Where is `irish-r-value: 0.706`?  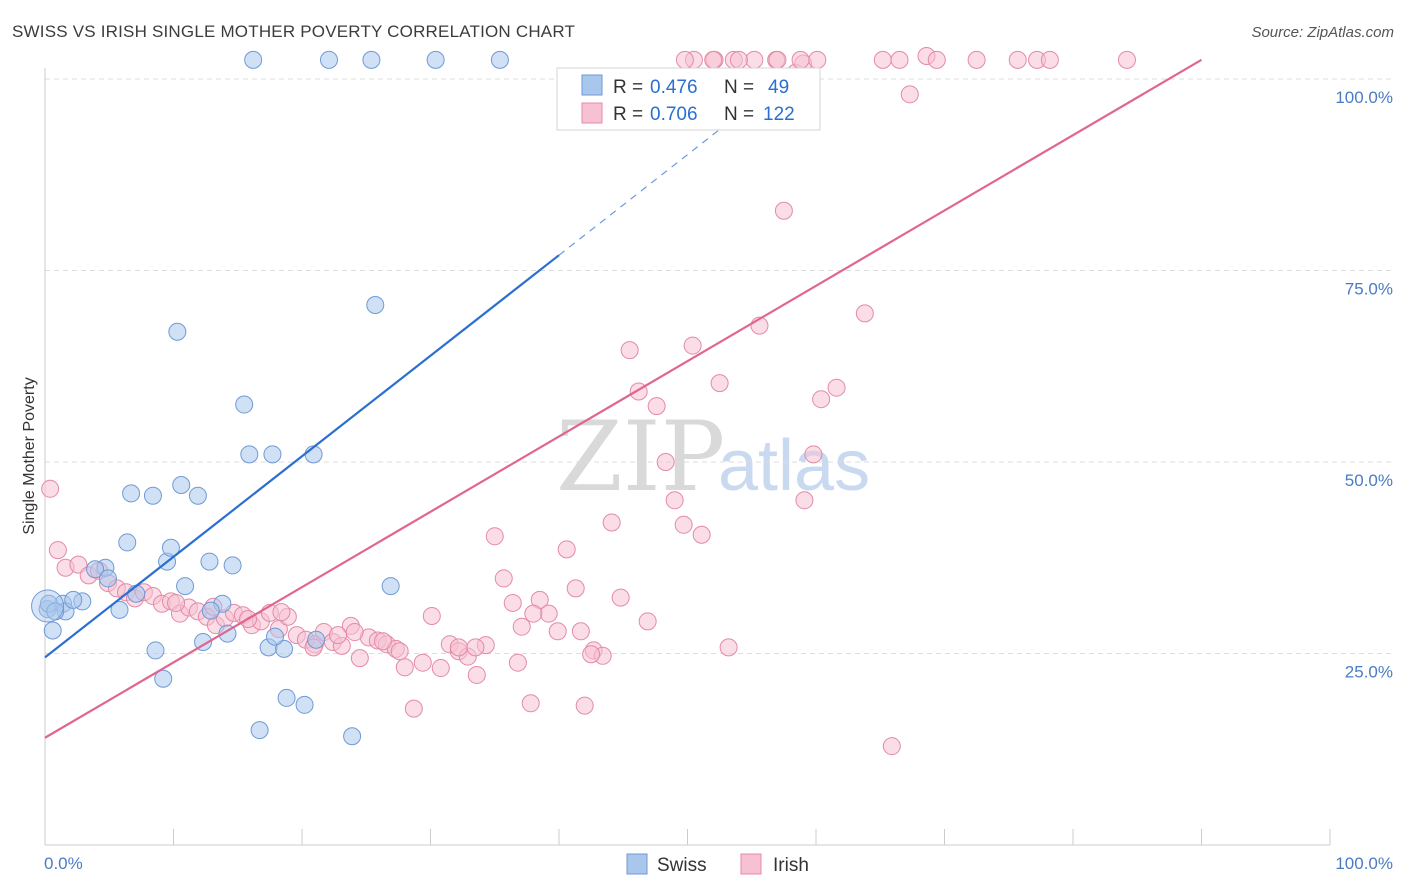
irish-r-value: 0.706 is located at coordinates (674, 114).